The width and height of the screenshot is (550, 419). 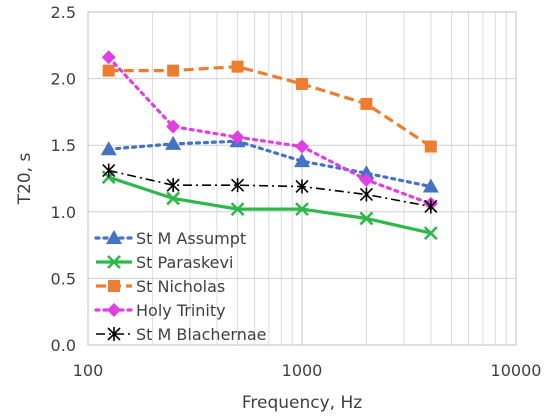 What do you see at coordinates (25, 179) in the screenshot?
I see `y-axis-title: T20, s` at bounding box center [25, 179].